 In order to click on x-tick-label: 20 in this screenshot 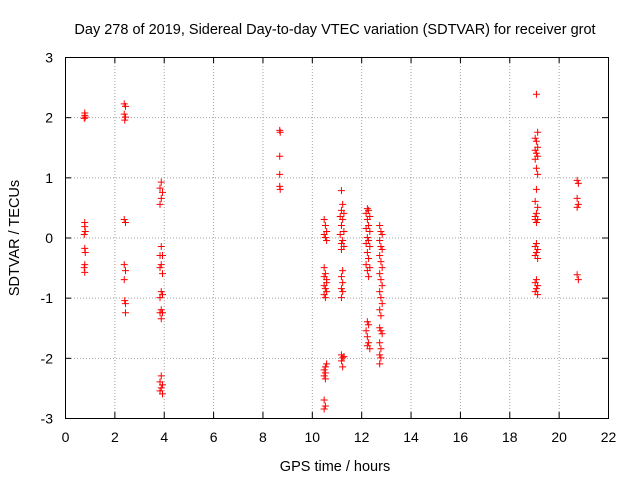, I will do `click(559, 437)`.